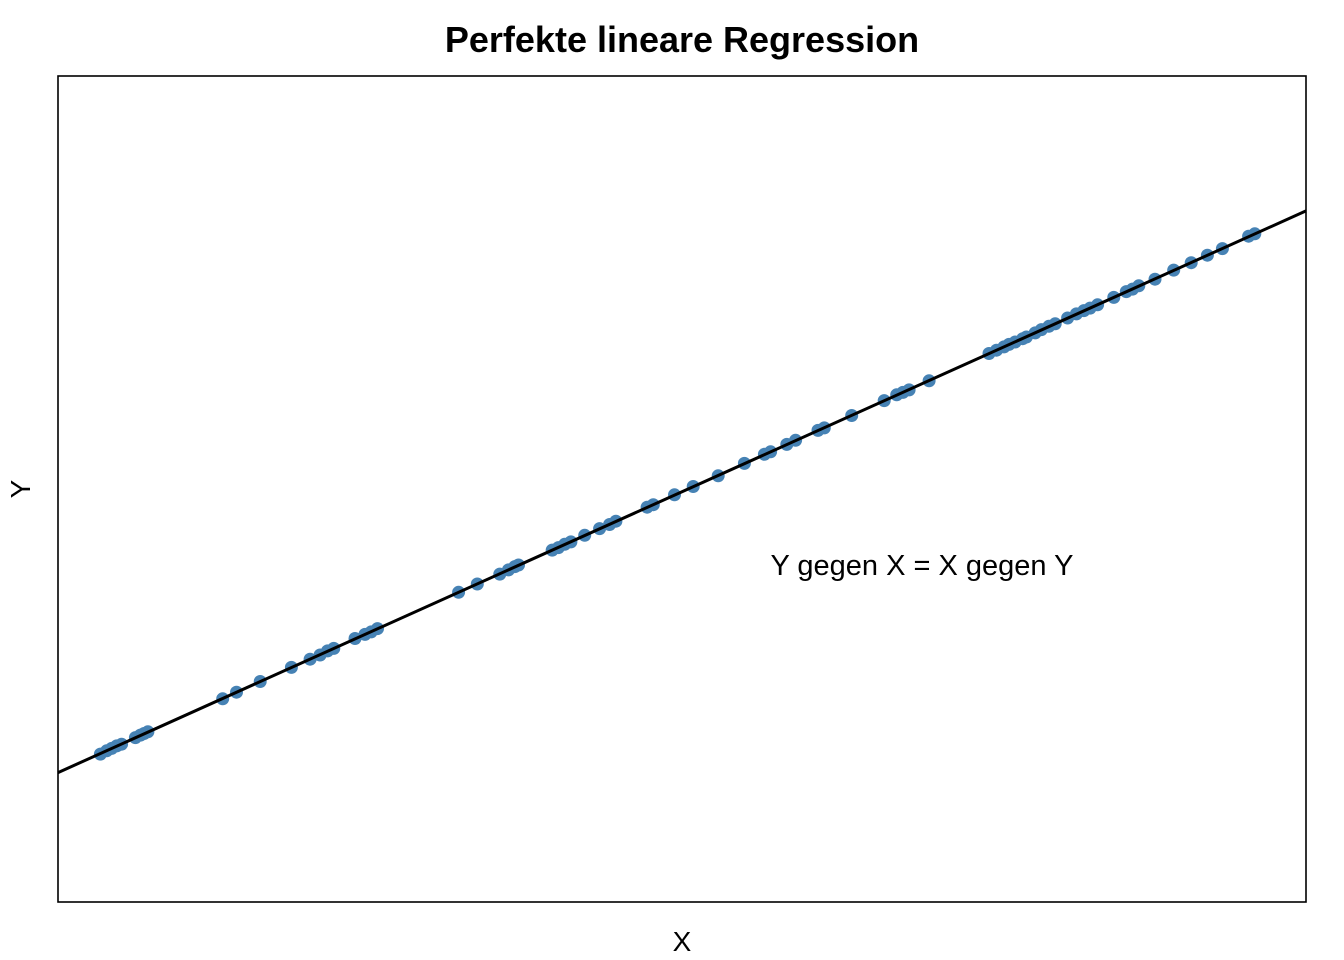 The width and height of the screenshot is (1344, 960). I want to click on chart-title: Perfekte lineare Regression, so click(682, 39).